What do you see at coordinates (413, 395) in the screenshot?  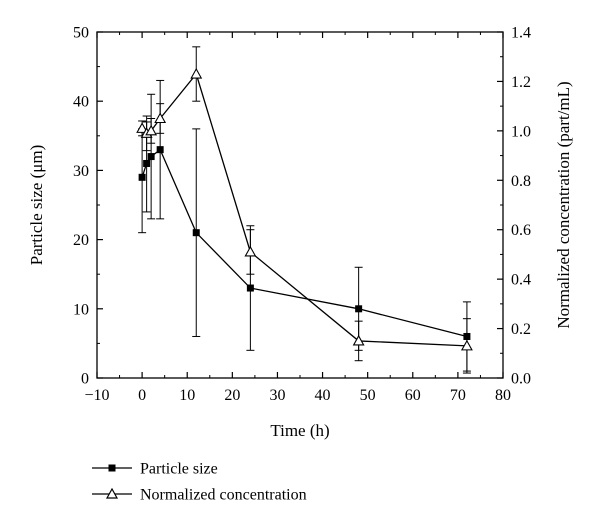 I see `x-tick-label: 60` at bounding box center [413, 395].